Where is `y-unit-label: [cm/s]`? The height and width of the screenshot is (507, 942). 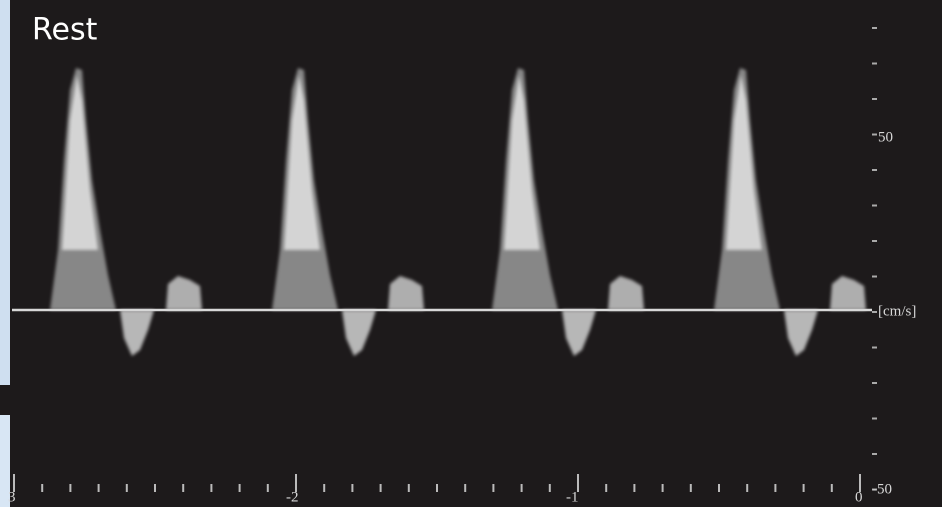 y-unit-label: [cm/s] is located at coordinates (897, 311).